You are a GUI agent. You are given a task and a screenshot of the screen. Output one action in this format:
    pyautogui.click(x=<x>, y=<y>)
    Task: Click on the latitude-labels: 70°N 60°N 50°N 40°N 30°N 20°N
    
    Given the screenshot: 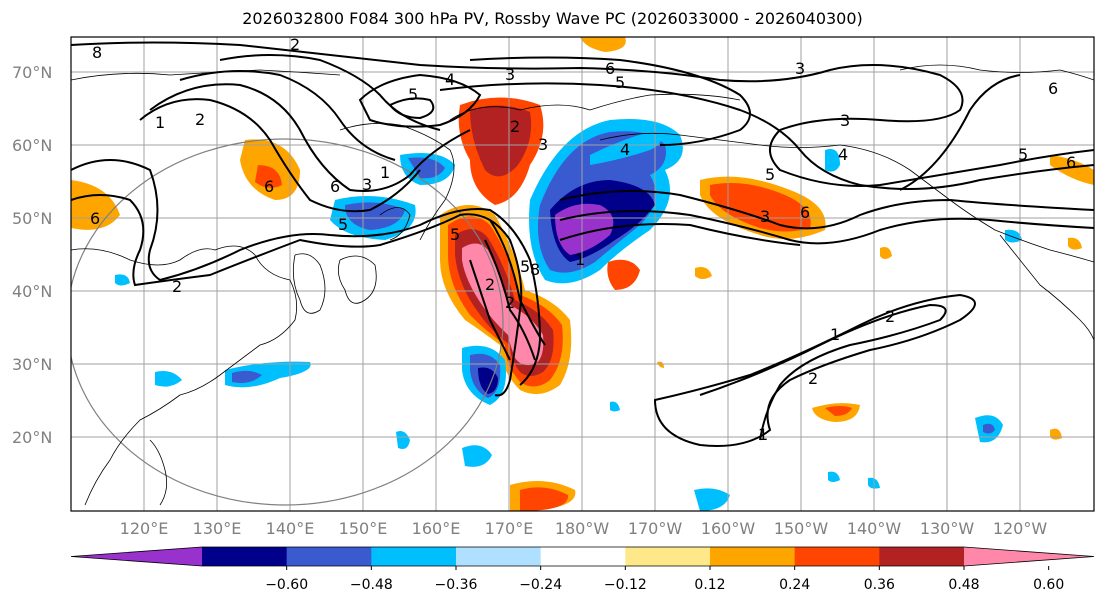 What is the action you would take?
    pyautogui.click(x=32, y=255)
    